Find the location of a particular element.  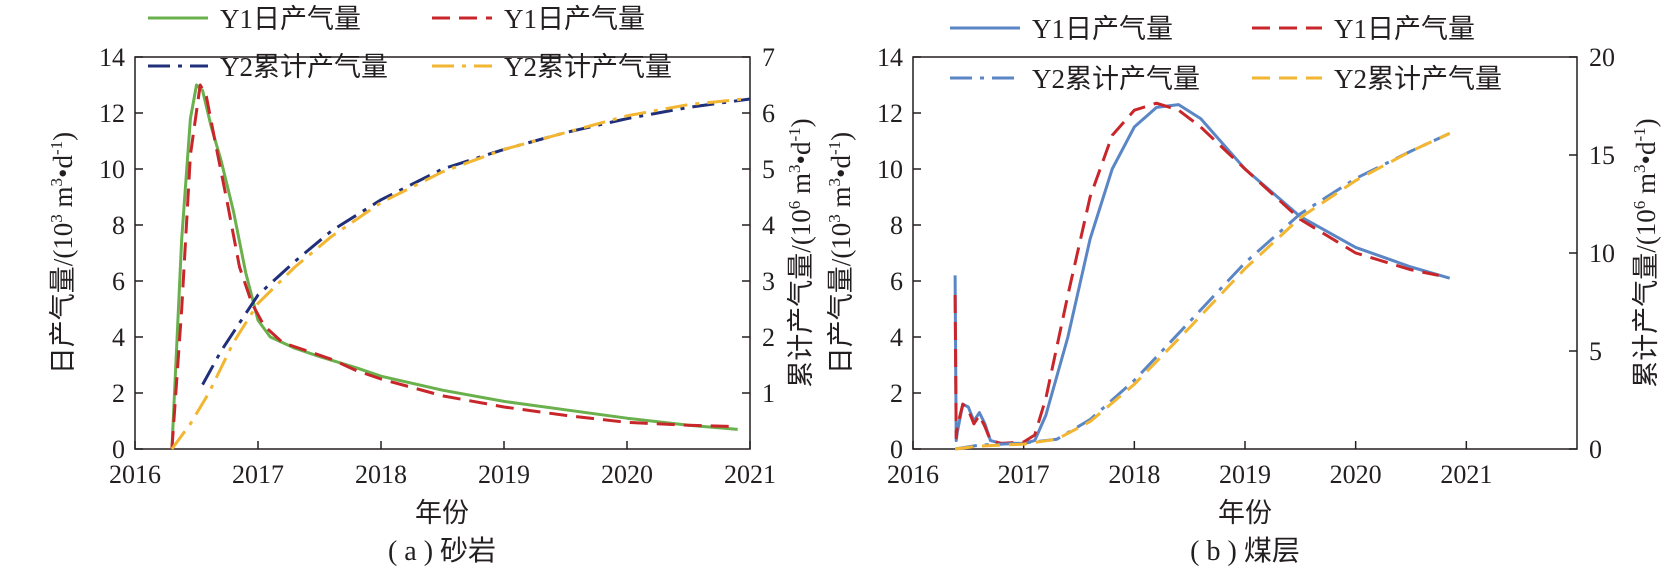

y-right-tick-label: 0 is located at coordinates (1595, 449).